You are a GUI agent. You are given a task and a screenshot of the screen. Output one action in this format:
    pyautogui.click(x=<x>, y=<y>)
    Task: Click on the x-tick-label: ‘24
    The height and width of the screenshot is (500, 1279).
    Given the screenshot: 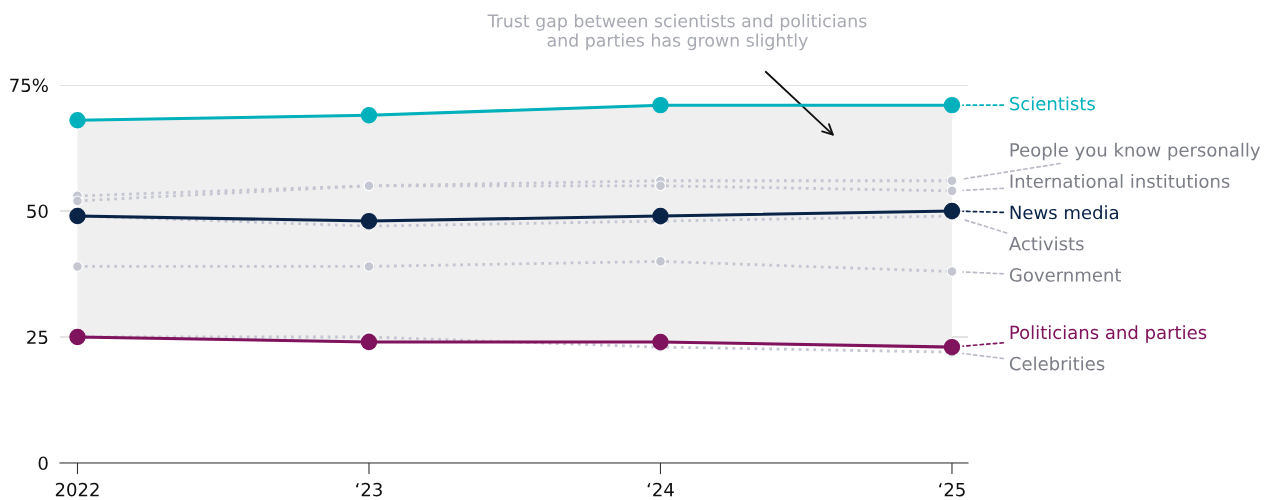 What is the action you would take?
    pyautogui.click(x=660, y=489)
    